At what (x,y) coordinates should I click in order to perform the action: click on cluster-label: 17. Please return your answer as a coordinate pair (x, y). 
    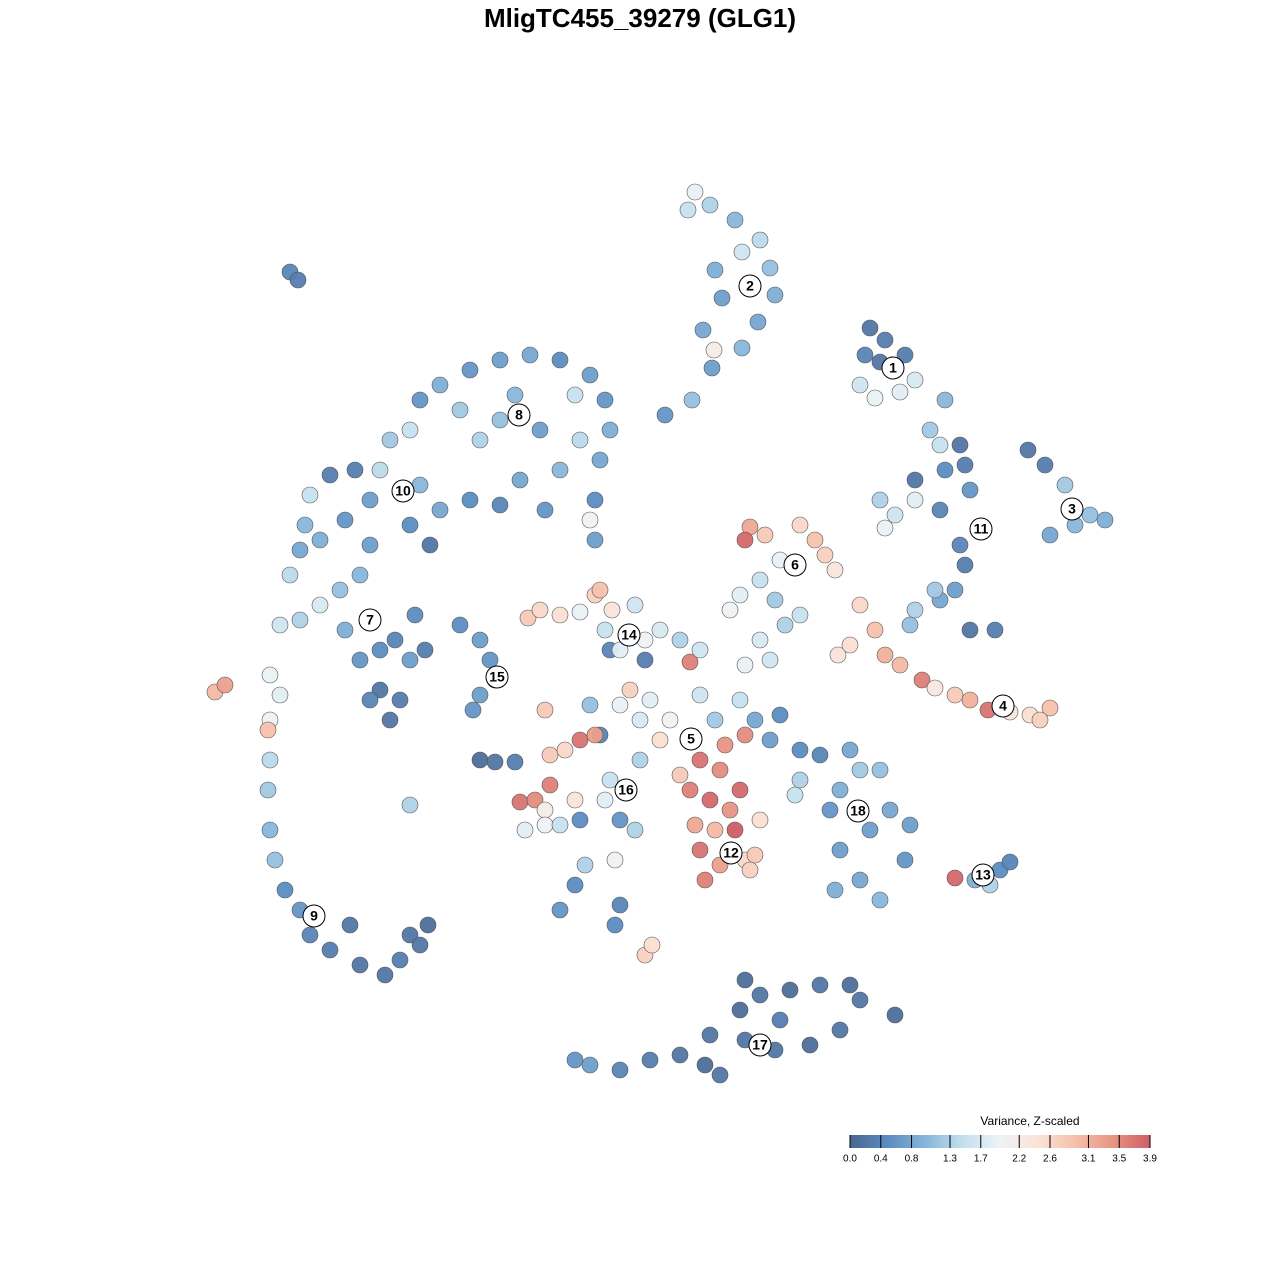
    Looking at the image, I should click on (760, 1045).